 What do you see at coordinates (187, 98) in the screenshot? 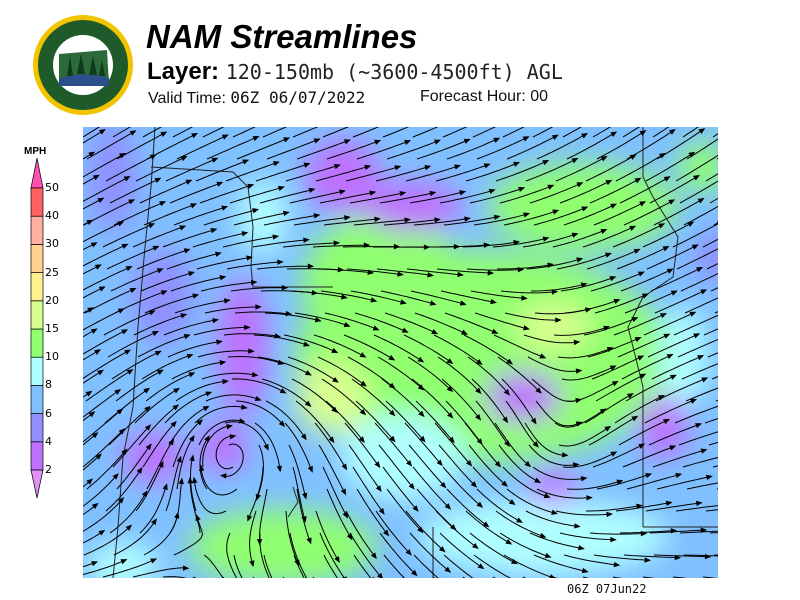
I see `valid-label: Valid Time:` at bounding box center [187, 98].